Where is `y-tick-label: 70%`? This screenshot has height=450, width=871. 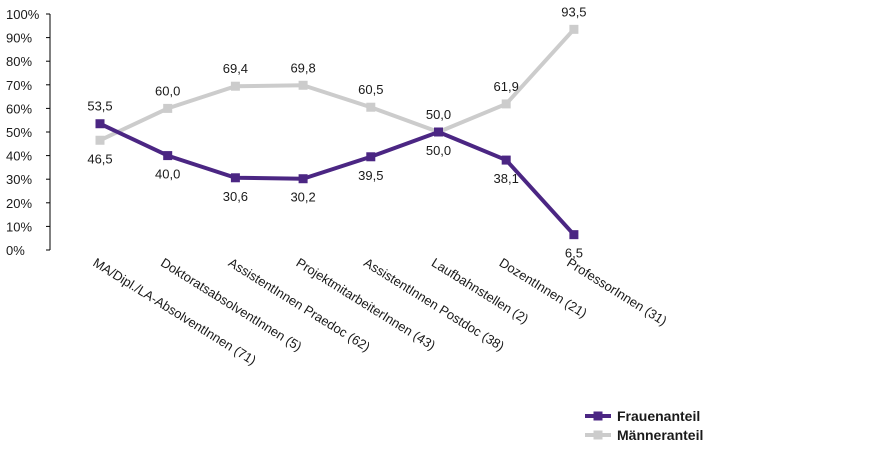
y-tick-label: 70% is located at coordinates (19, 85).